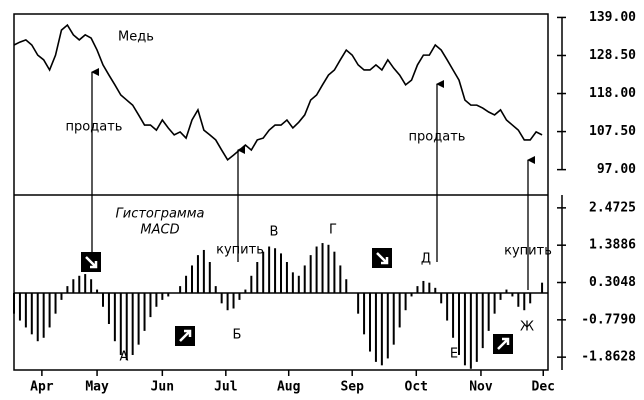  Describe the element at coordinates (352, 387) in the screenshot. I see `x-tick-label: Sep` at that location.